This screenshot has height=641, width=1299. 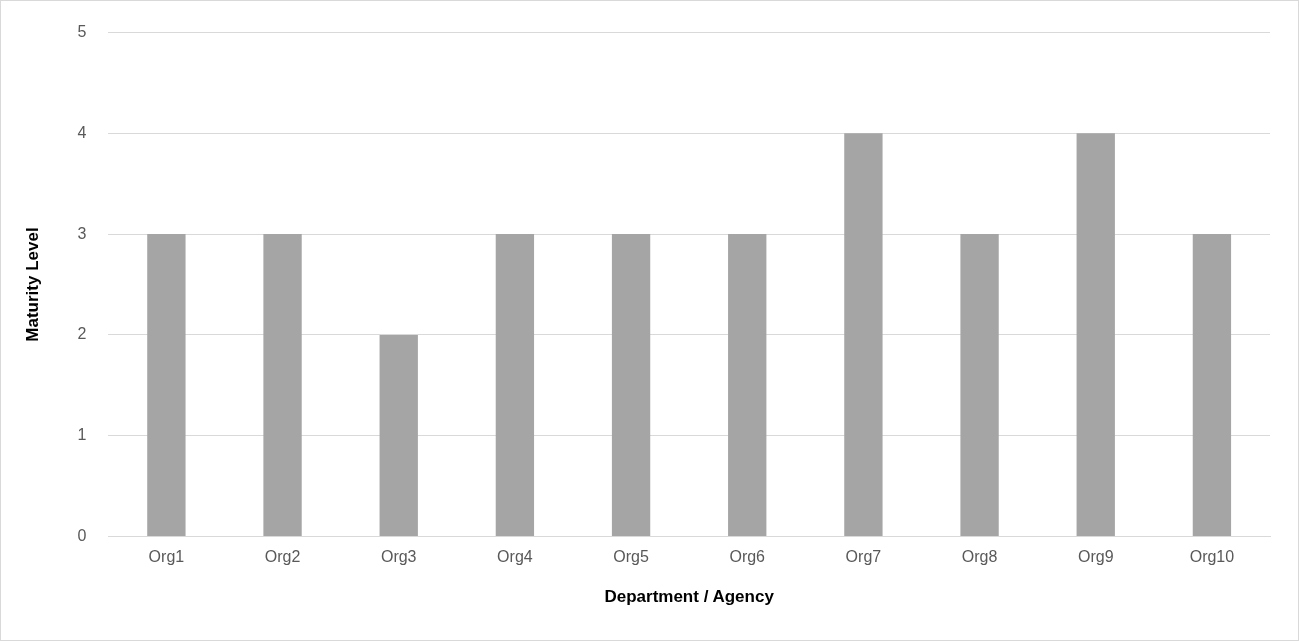 I want to click on y-tick-label: 0, so click(x=82, y=535).